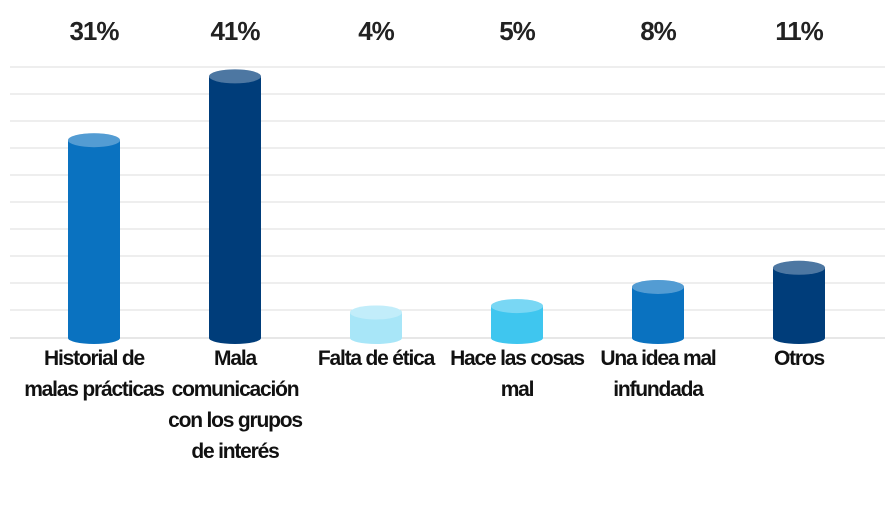 The width and height of the screenshot is (891, 519). I want to click on value-label: 5%, so click(517, 31).